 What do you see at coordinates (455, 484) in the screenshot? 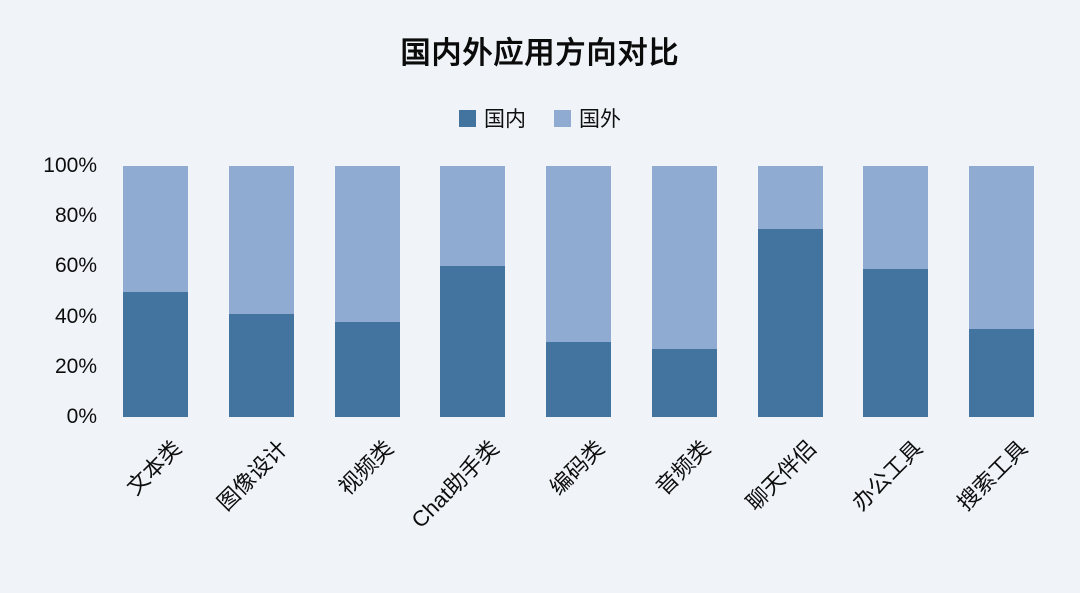
I see `x-axis-category-label: Chat助手类` at bounding box center [455, 484].